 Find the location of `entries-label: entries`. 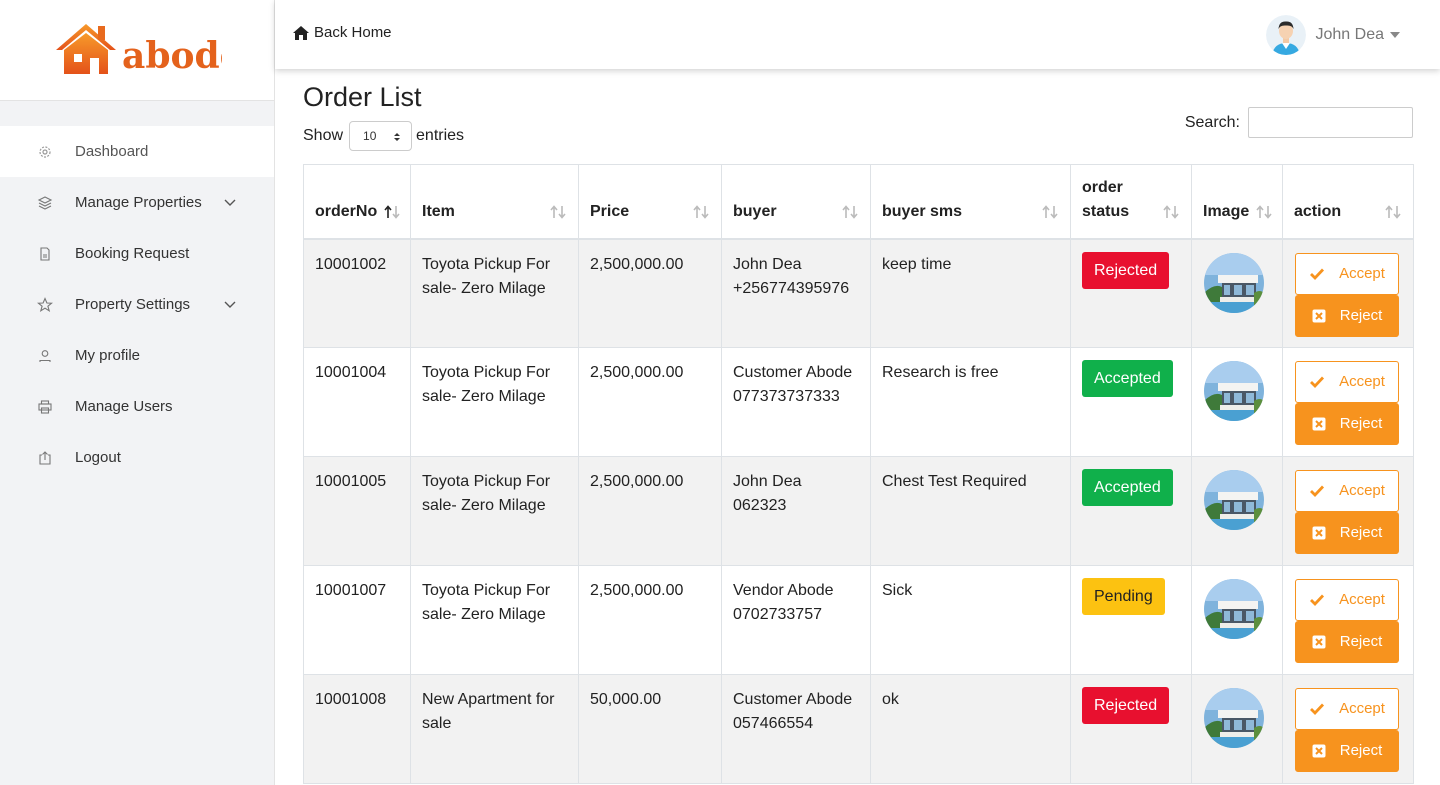

entries-label: entries is located at coordinates (440, 135).